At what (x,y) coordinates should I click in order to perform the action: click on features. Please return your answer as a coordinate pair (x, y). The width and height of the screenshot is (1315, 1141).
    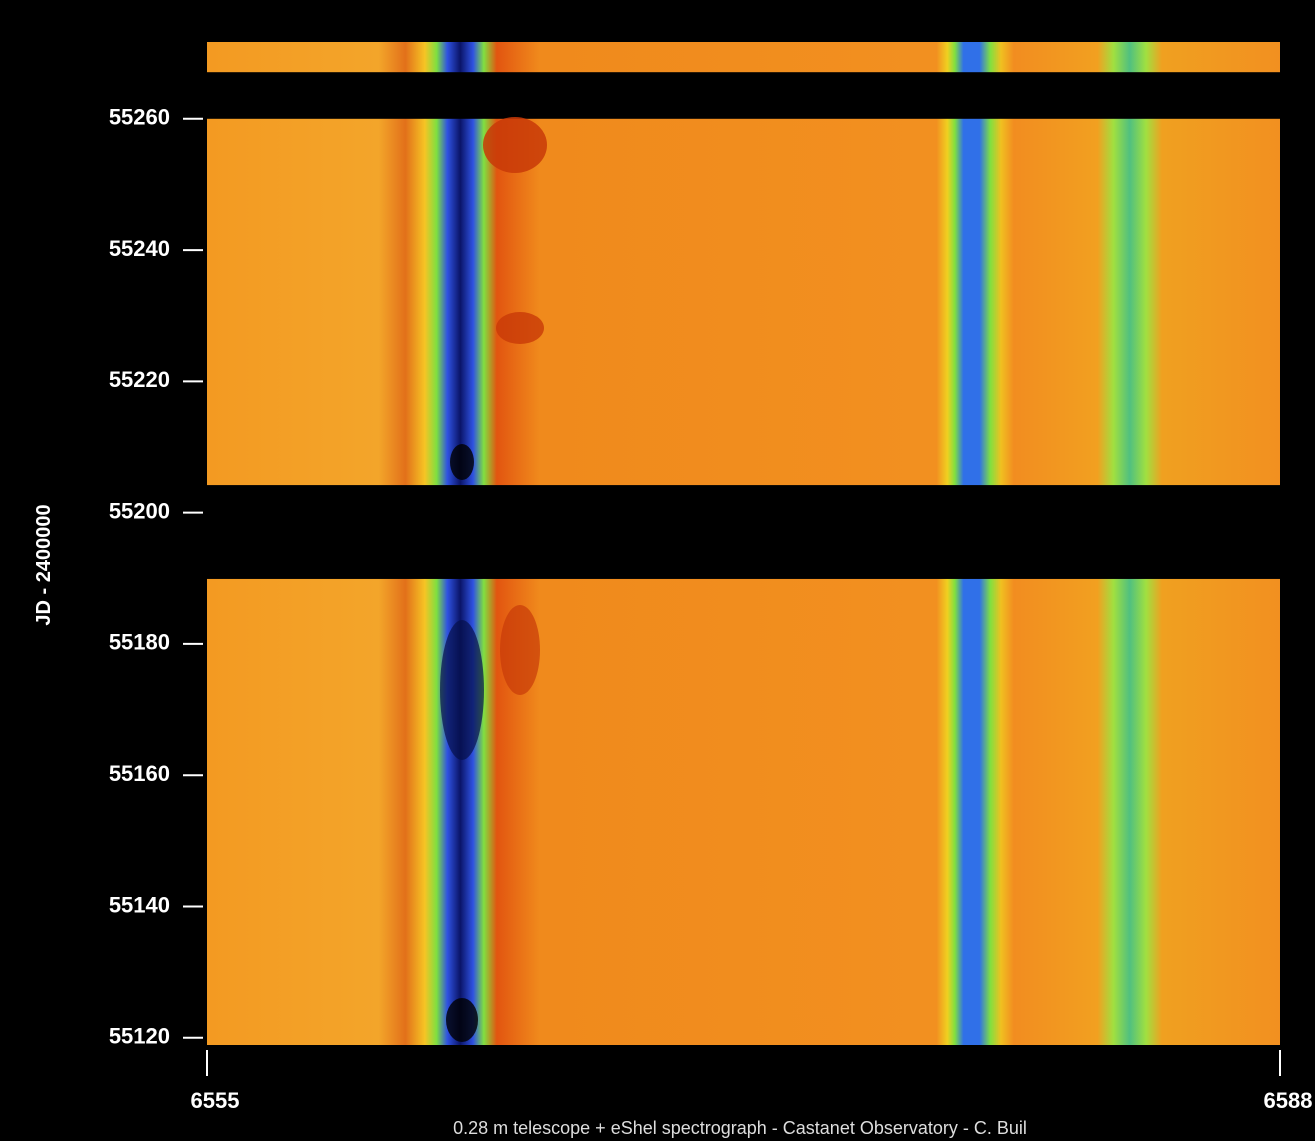
    Looking at the image, I should click on (493, 579).